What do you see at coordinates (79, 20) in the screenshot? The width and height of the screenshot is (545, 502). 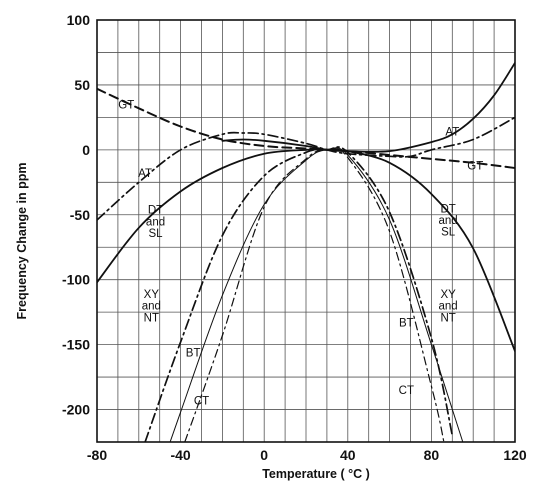 I see `y-tick-label: 100` at bounding box center [79, 20].